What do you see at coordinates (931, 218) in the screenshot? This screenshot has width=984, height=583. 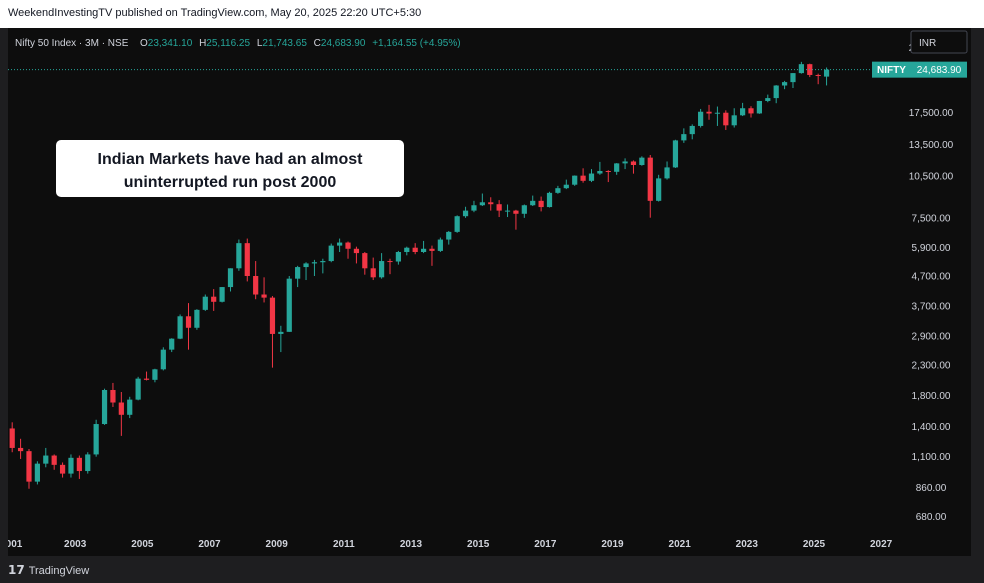 I see `y-tick-label: 7,500.00` at bounding box center [931, 218].